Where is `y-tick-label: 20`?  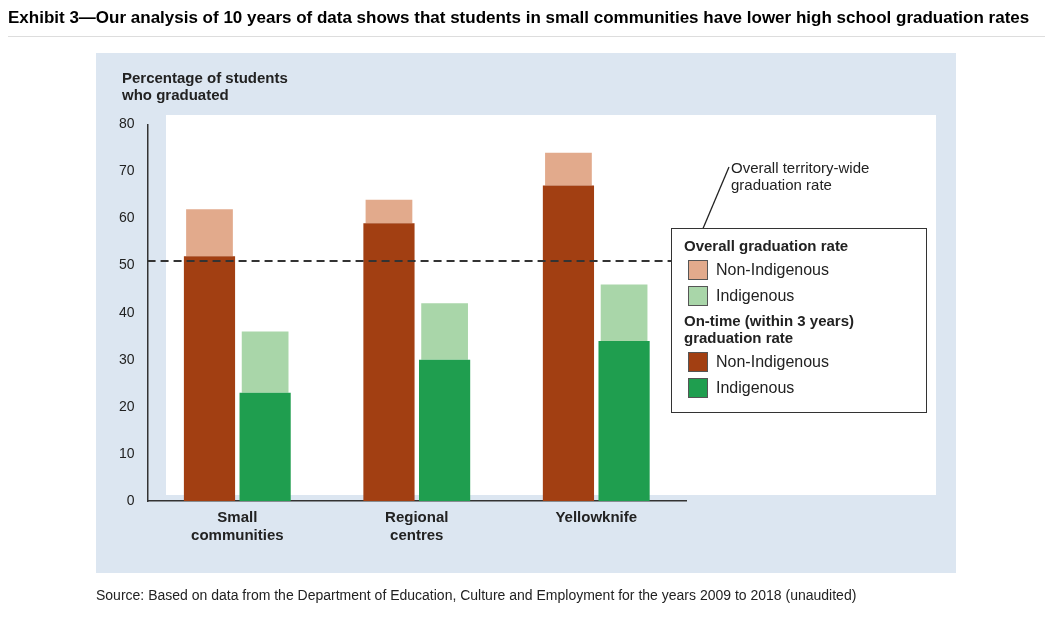
y-tick-label: 20 is located at coordinates (126, 405).